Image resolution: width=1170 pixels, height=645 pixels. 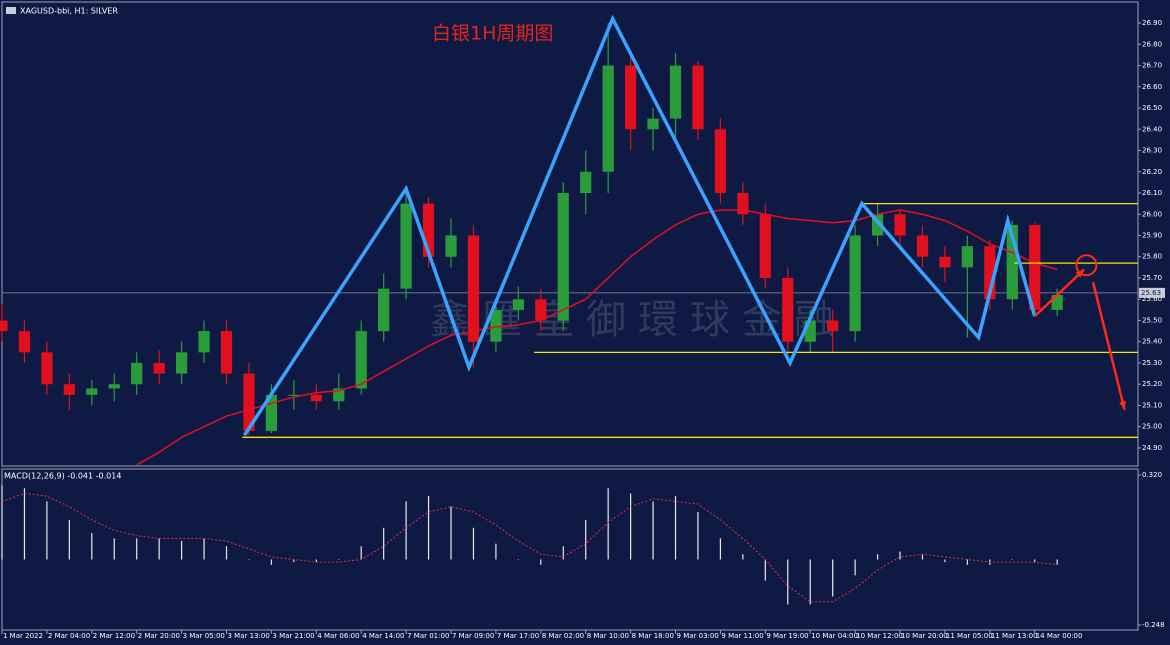 What do you see at coordinates (492, 34) in the screenshot?
I see `annotation: 白银1H周期图` at bounding box center [492, 34].